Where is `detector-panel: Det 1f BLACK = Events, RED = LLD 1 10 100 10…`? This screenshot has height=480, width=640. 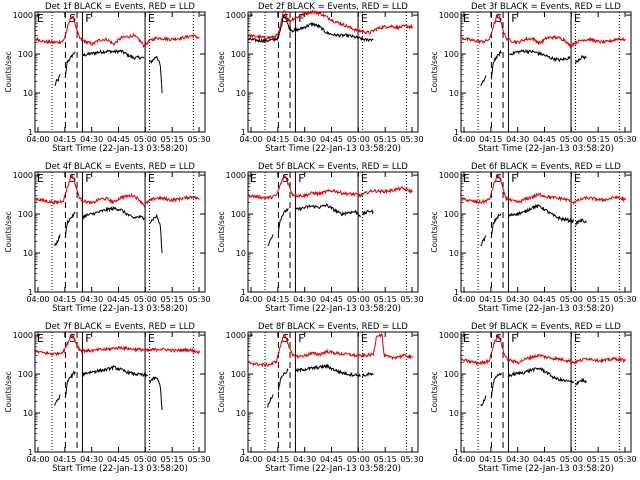 detector-panel: Det 1f BLACK = Events, RED = LLD 1 10 100 10… is located at coordinates (107, 78).